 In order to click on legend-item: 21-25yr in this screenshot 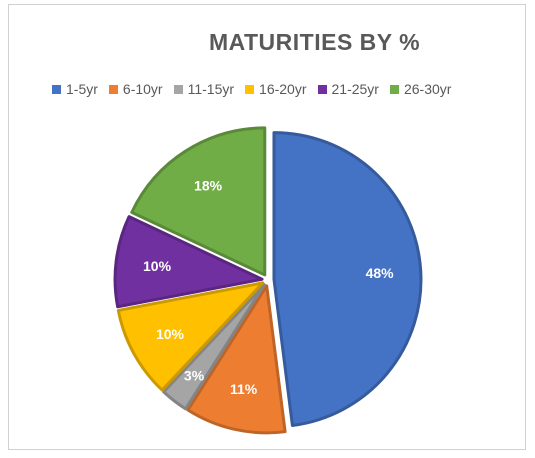, I will do `click(348, 89)`.